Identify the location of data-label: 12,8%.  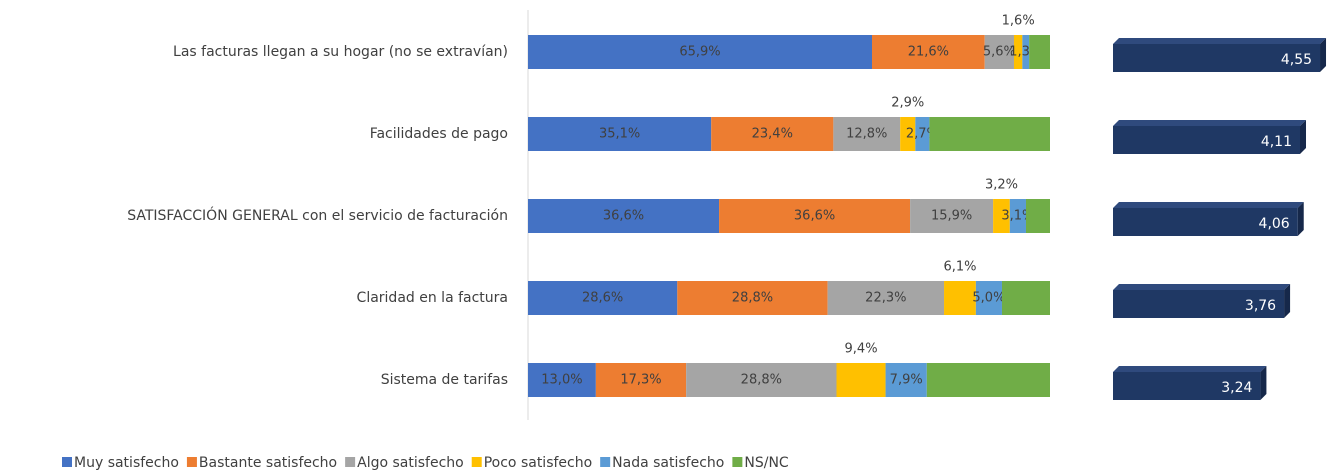
(866, 134).